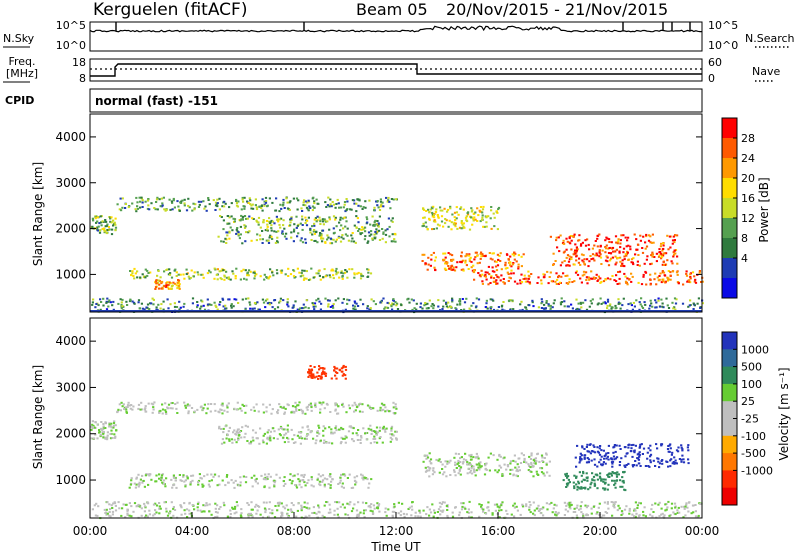 Image resolution: width=800 pixels, height=554 pixels. What do you see at coordinates (729, 410) in the screenshot?
I see `velocity-colorbar-segment` at bounding box center [729, 410].